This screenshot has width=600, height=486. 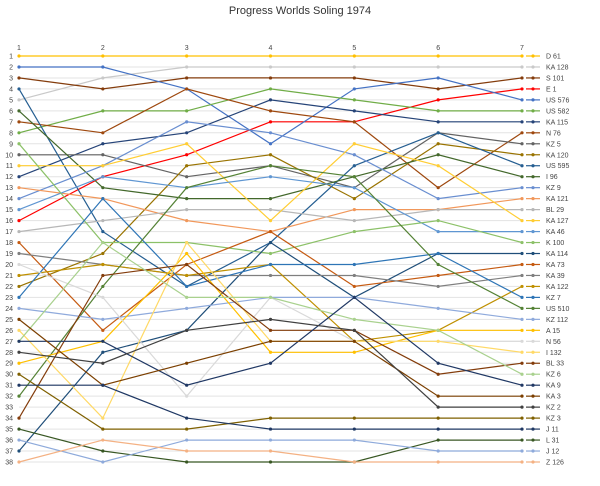 I want to click on legend-label-j-11: J 11, so click(x=552, y=430).